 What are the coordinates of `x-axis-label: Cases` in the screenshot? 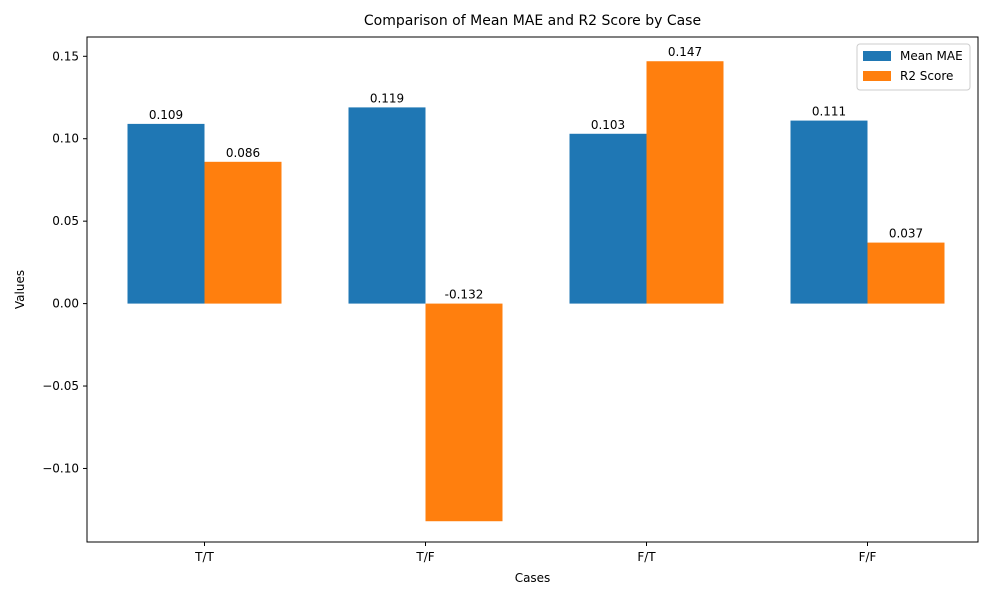 It's located at (533, 578).